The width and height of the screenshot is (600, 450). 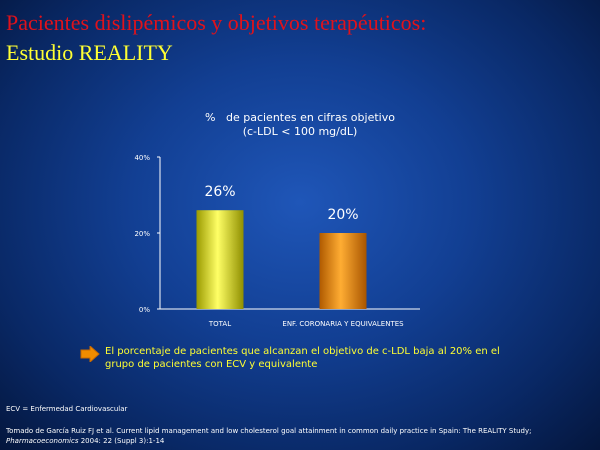 I want to click on reference-suffix: 2004: 22 (Suppl 3):1-14, so click(x=122, y=441).